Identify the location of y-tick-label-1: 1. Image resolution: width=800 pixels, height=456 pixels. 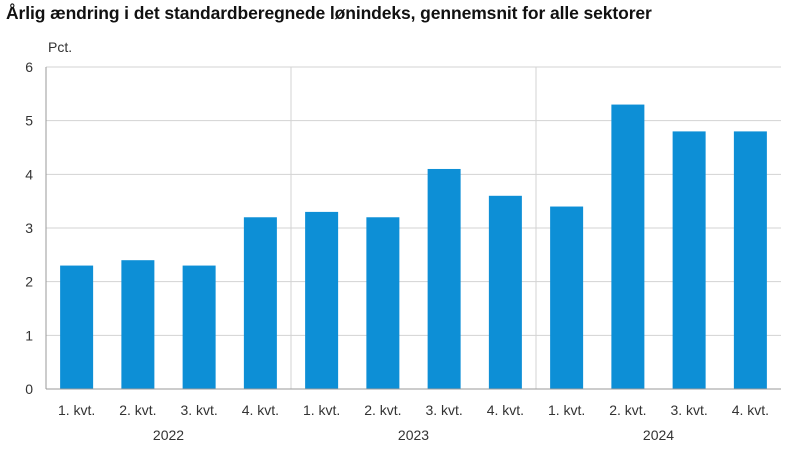
(29, 335).